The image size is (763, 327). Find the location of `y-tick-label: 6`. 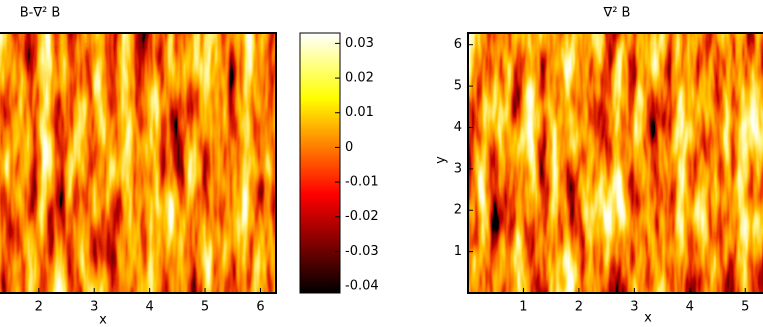

y-tick-label: 6 is located at coordinates (458, 44).